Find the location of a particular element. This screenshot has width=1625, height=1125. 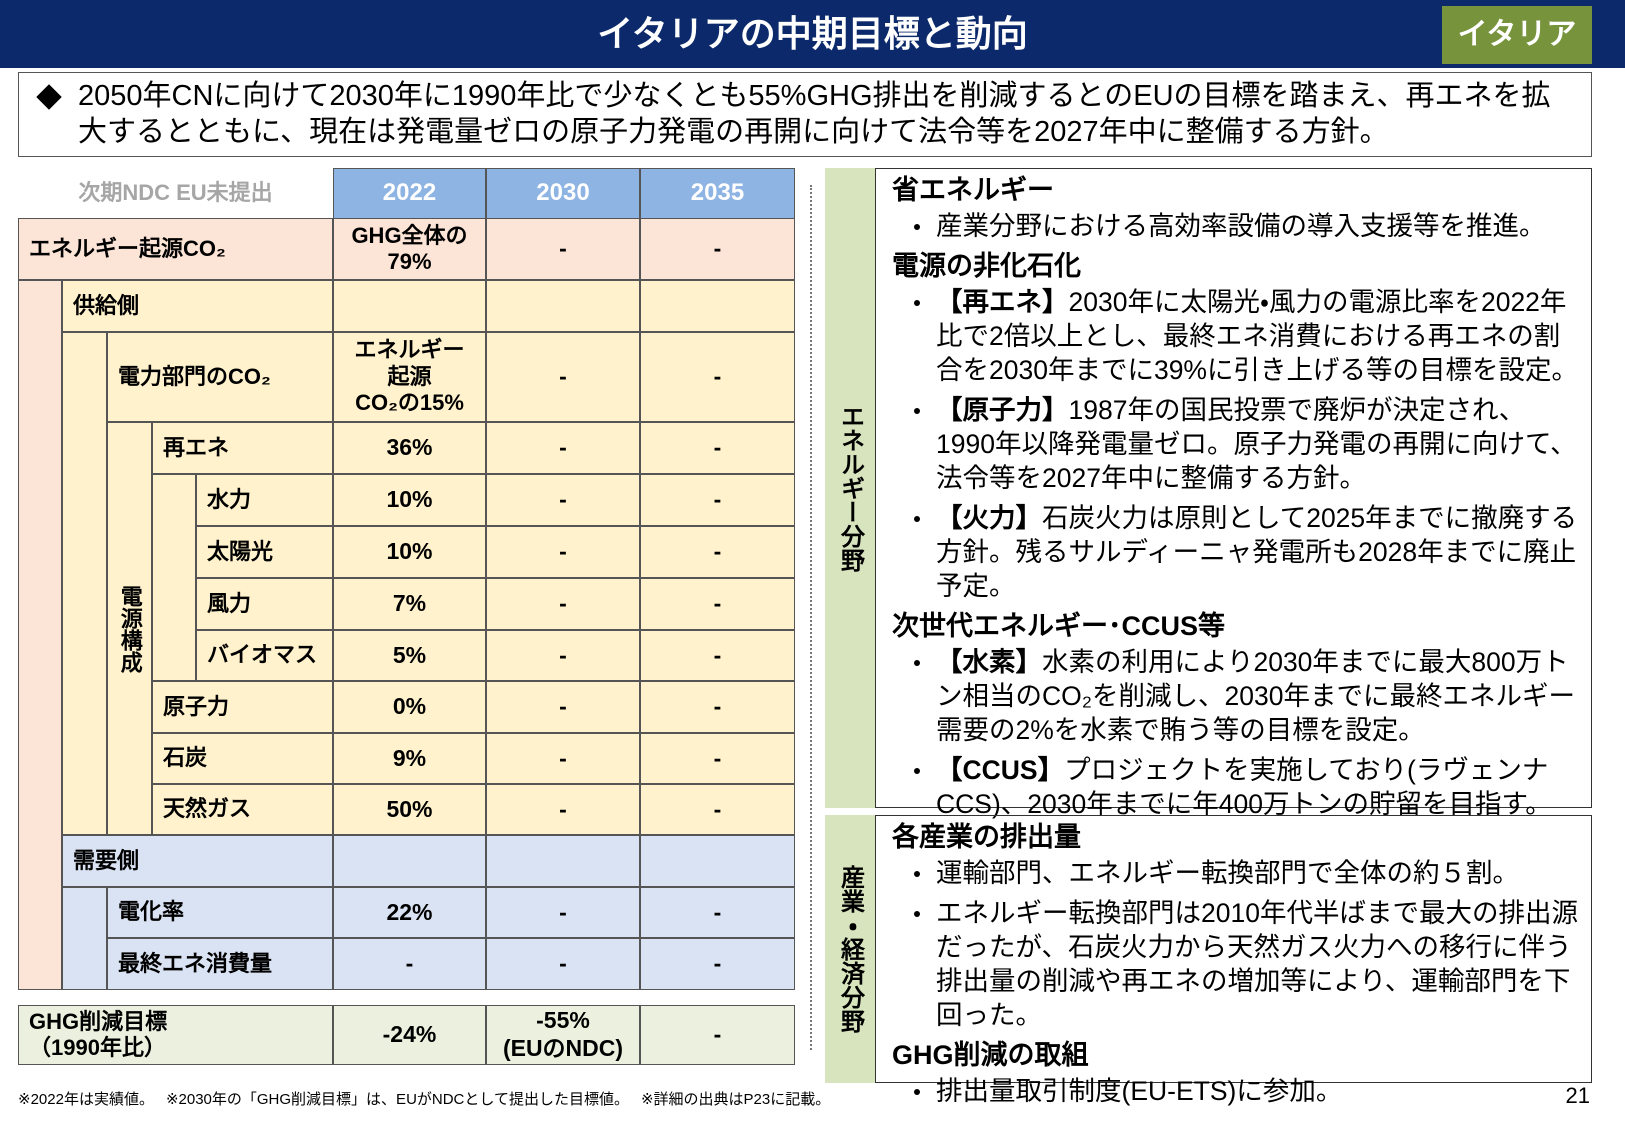

title: イタリアの中期目標と動向 is located at coordinates (812, 33).